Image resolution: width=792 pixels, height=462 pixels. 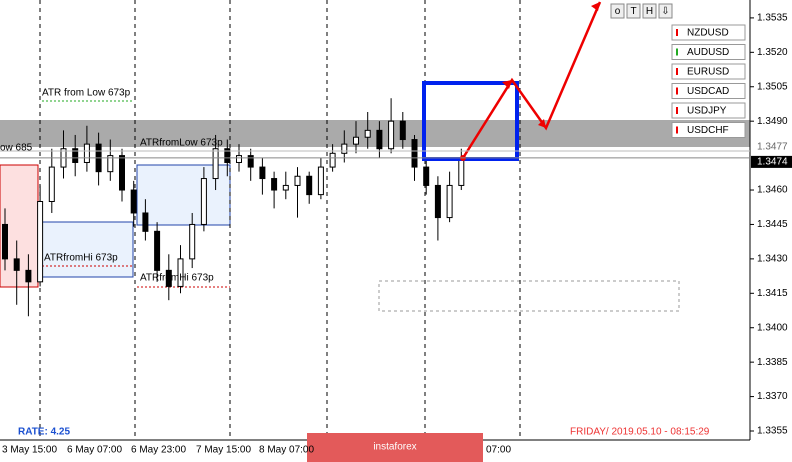 I want to click on forecast-arrow, so click(x=531, y=80).